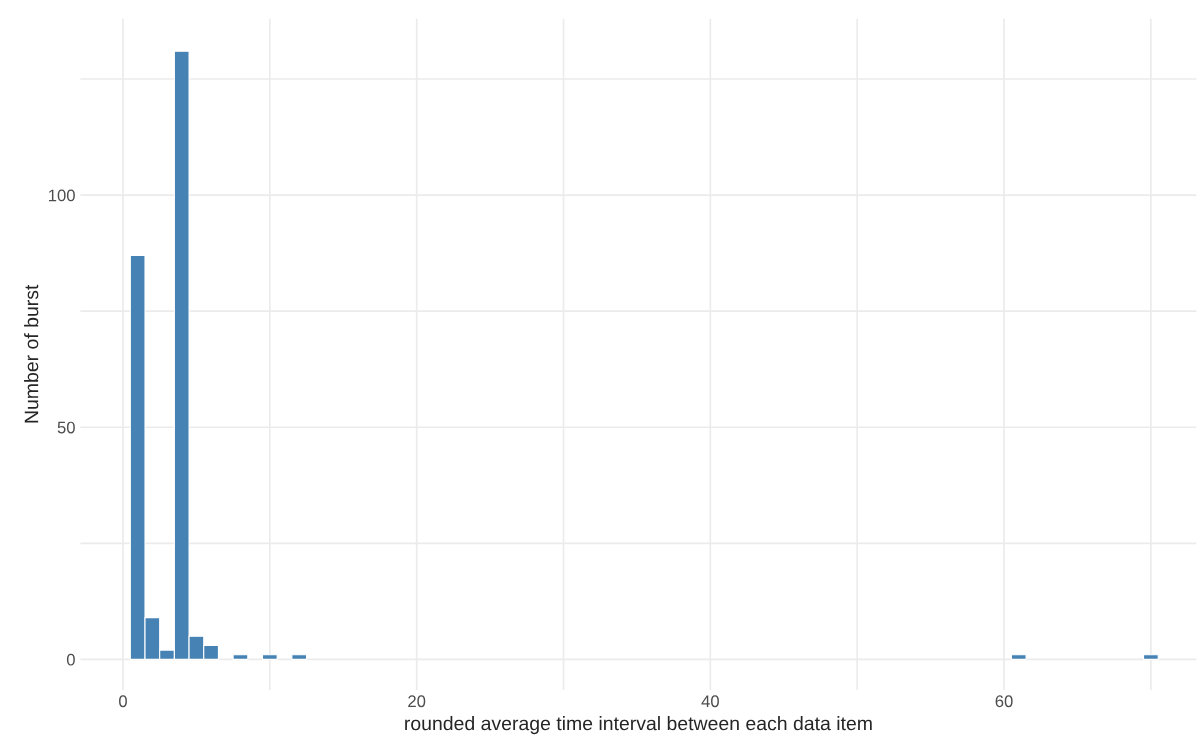  Describe the element at coordinates (710, 701) in the screenshot. I see `x-tick-label: 40` at that location.